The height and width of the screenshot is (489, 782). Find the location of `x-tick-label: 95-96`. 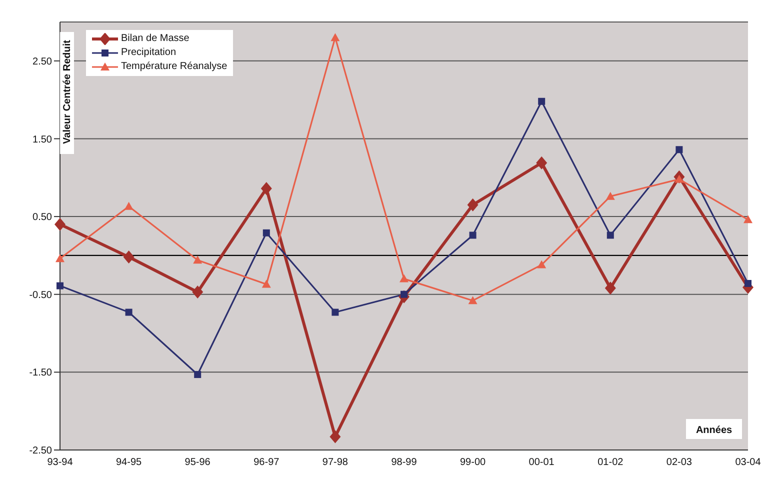

x-tick-label: 95-96 is located at coordinates (197, 462).